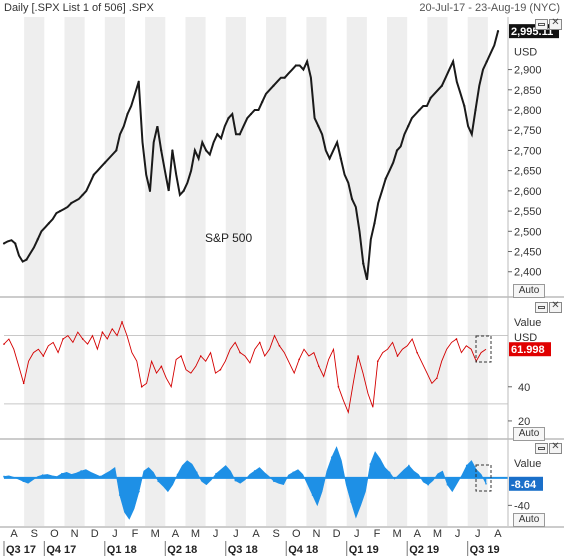  I want to click on oscillator-current-badge, so click(530, 349).